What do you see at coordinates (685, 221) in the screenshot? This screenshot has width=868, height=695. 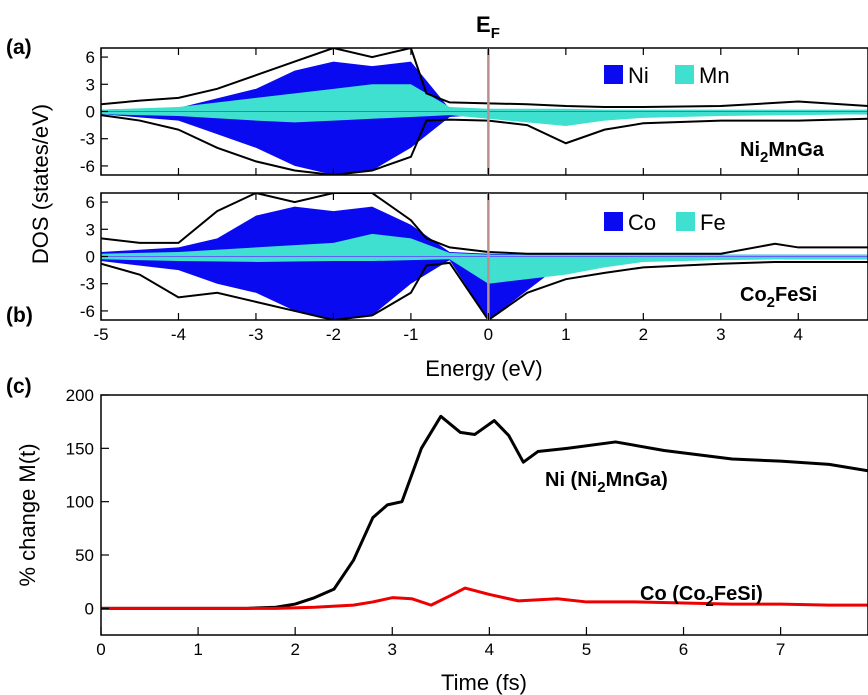 I see `legend-fe-swatch` at bounding box center [685, 221].